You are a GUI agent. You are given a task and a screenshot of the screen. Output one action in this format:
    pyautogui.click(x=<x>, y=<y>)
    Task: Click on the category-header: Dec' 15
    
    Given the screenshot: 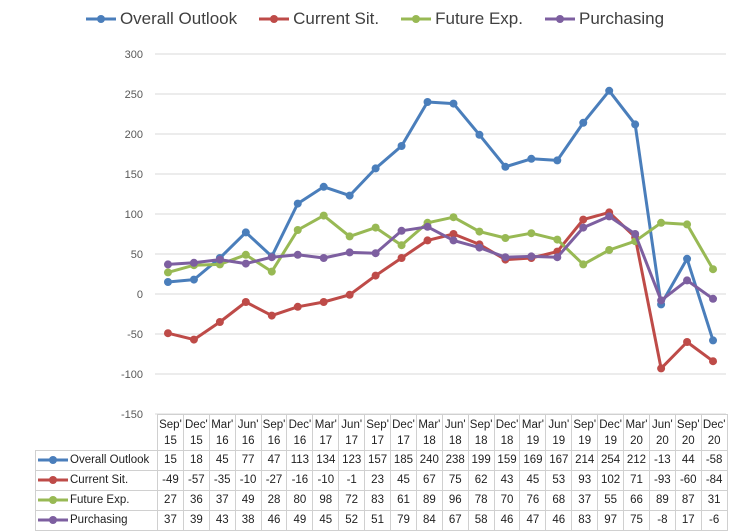 What is the action you would take?
    pyautogui.click(x=196, y=432)
    